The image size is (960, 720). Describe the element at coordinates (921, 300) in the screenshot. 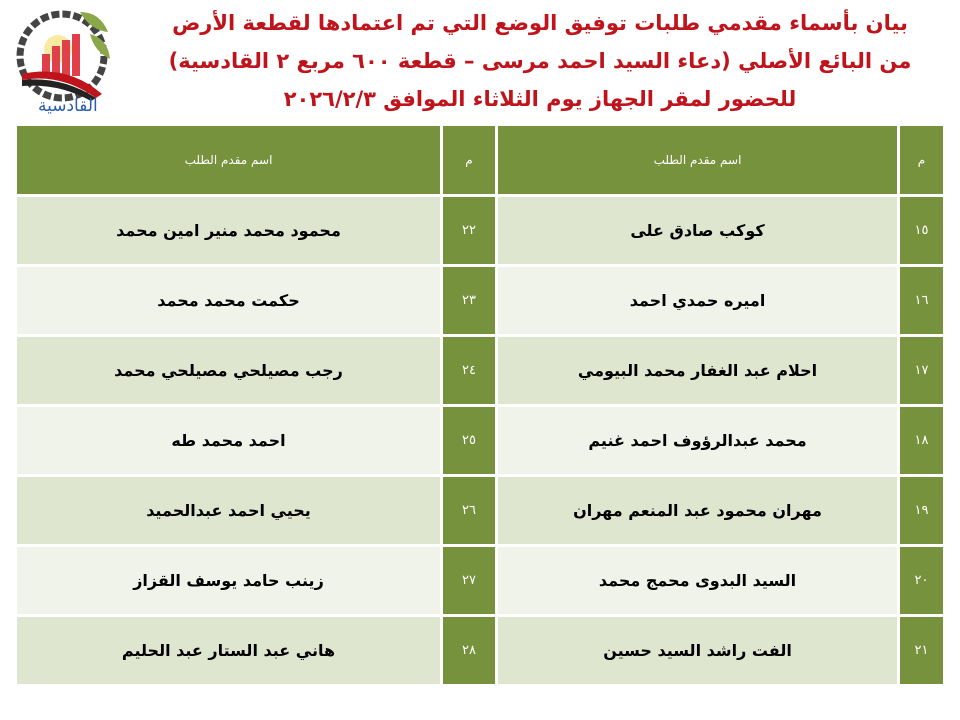

I see `row-number: ١٦` at that location.